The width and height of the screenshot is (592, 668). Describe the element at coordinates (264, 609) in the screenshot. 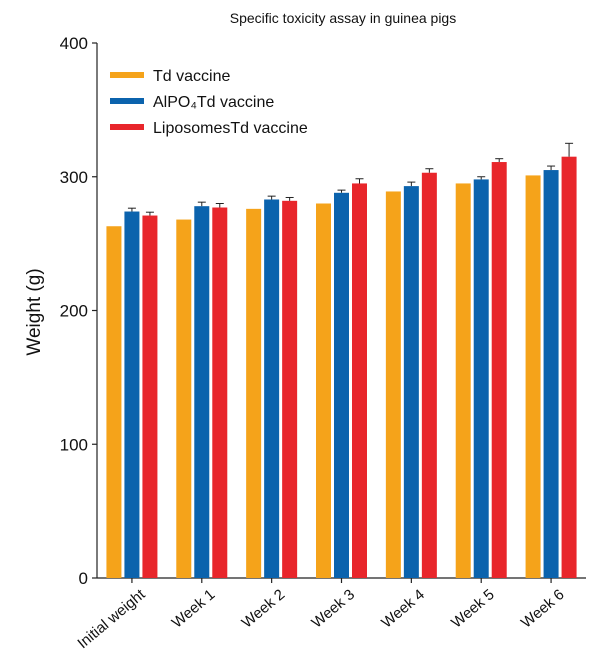

I see `x-tick-label: Week 2` at that location.